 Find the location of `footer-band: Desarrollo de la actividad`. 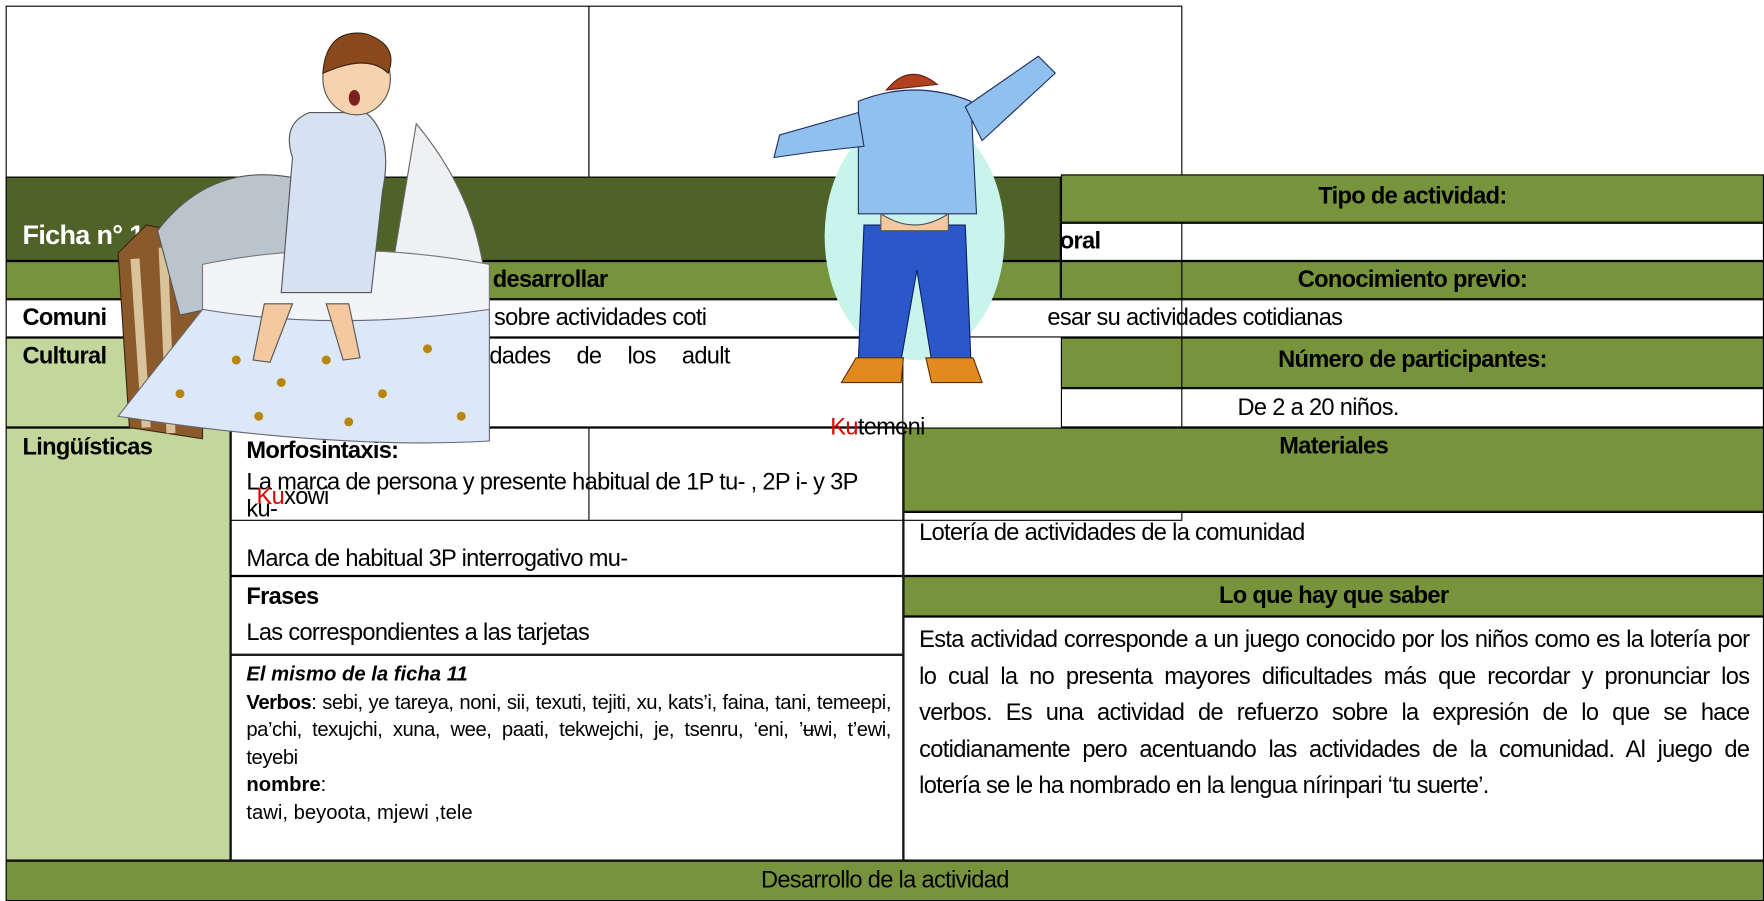

footer-band: Desarrollo de la actividad is located at coordinates (884, 880).